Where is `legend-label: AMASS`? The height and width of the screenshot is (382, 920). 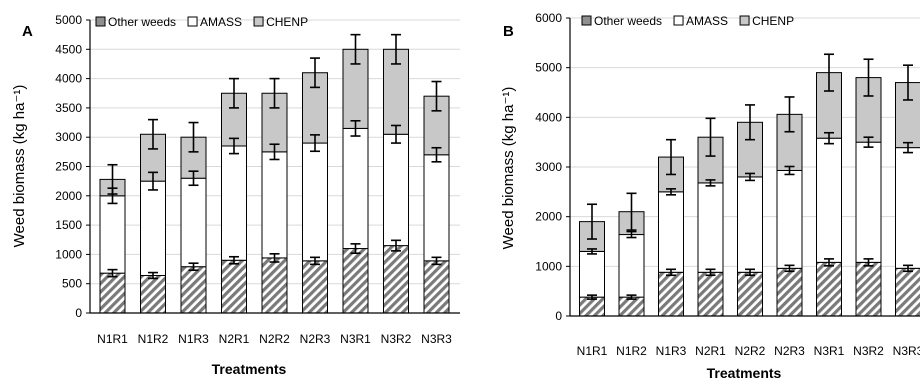 legend-label: AMASS is located at coordinates (707, 21).